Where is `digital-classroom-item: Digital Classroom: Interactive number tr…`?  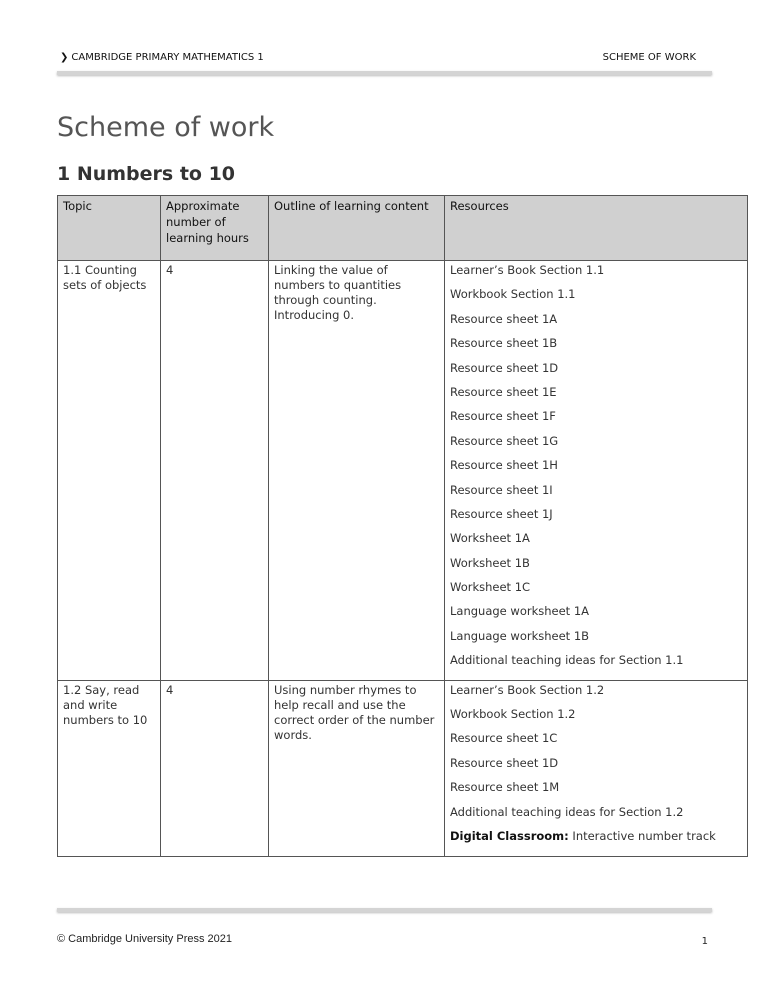
digital-classroom-item: Digital Classroom: Interactive number tr… is located at coordinates (596, 841).